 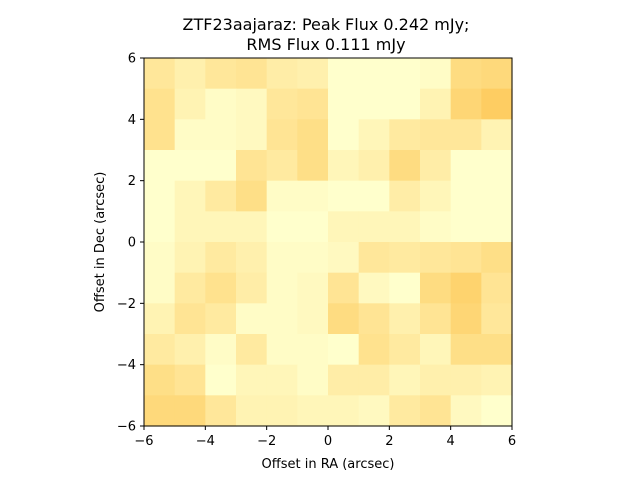 What do you see at coordinates (143, 441) in the screenshot?
I see `x-tick-label: −6` at bounding box center [143, 441].